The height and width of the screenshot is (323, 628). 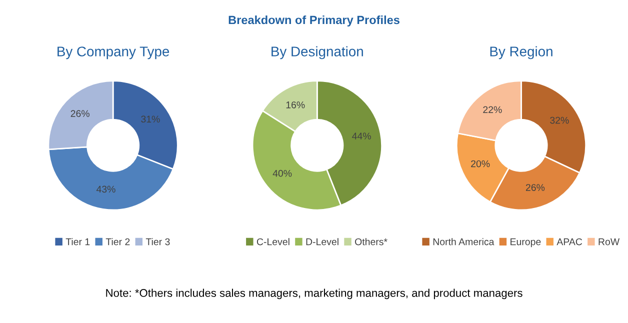 I want to click on data-label: 32%, so click(x=559, y=120).